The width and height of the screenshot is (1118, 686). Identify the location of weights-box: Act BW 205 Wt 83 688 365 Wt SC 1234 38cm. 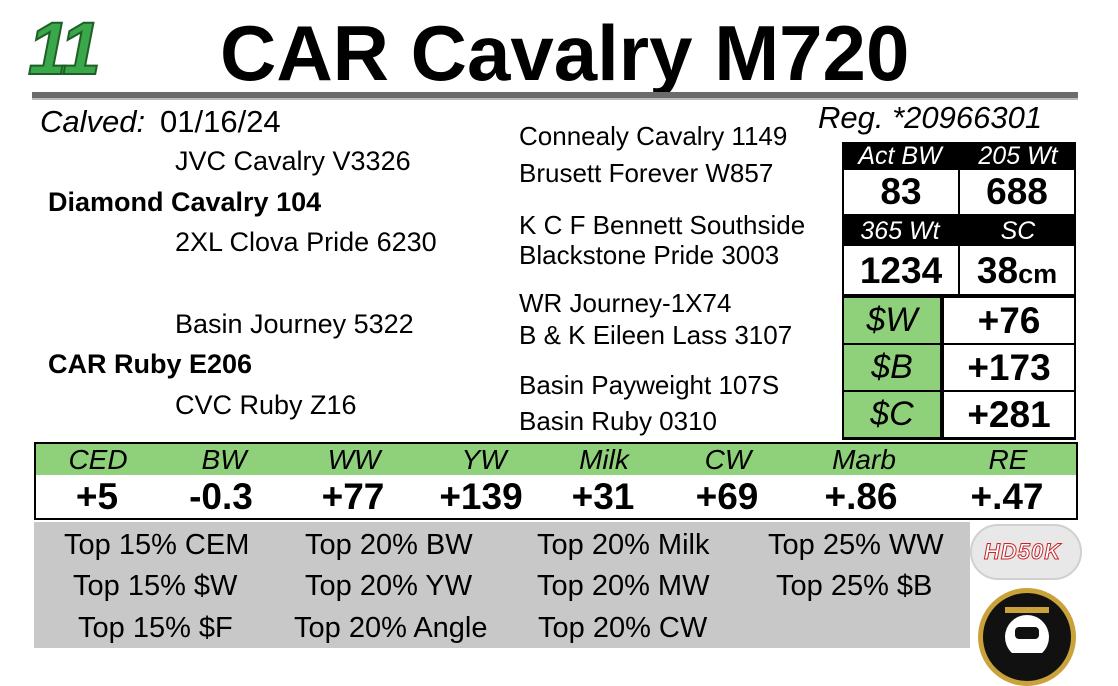
(959, 220).